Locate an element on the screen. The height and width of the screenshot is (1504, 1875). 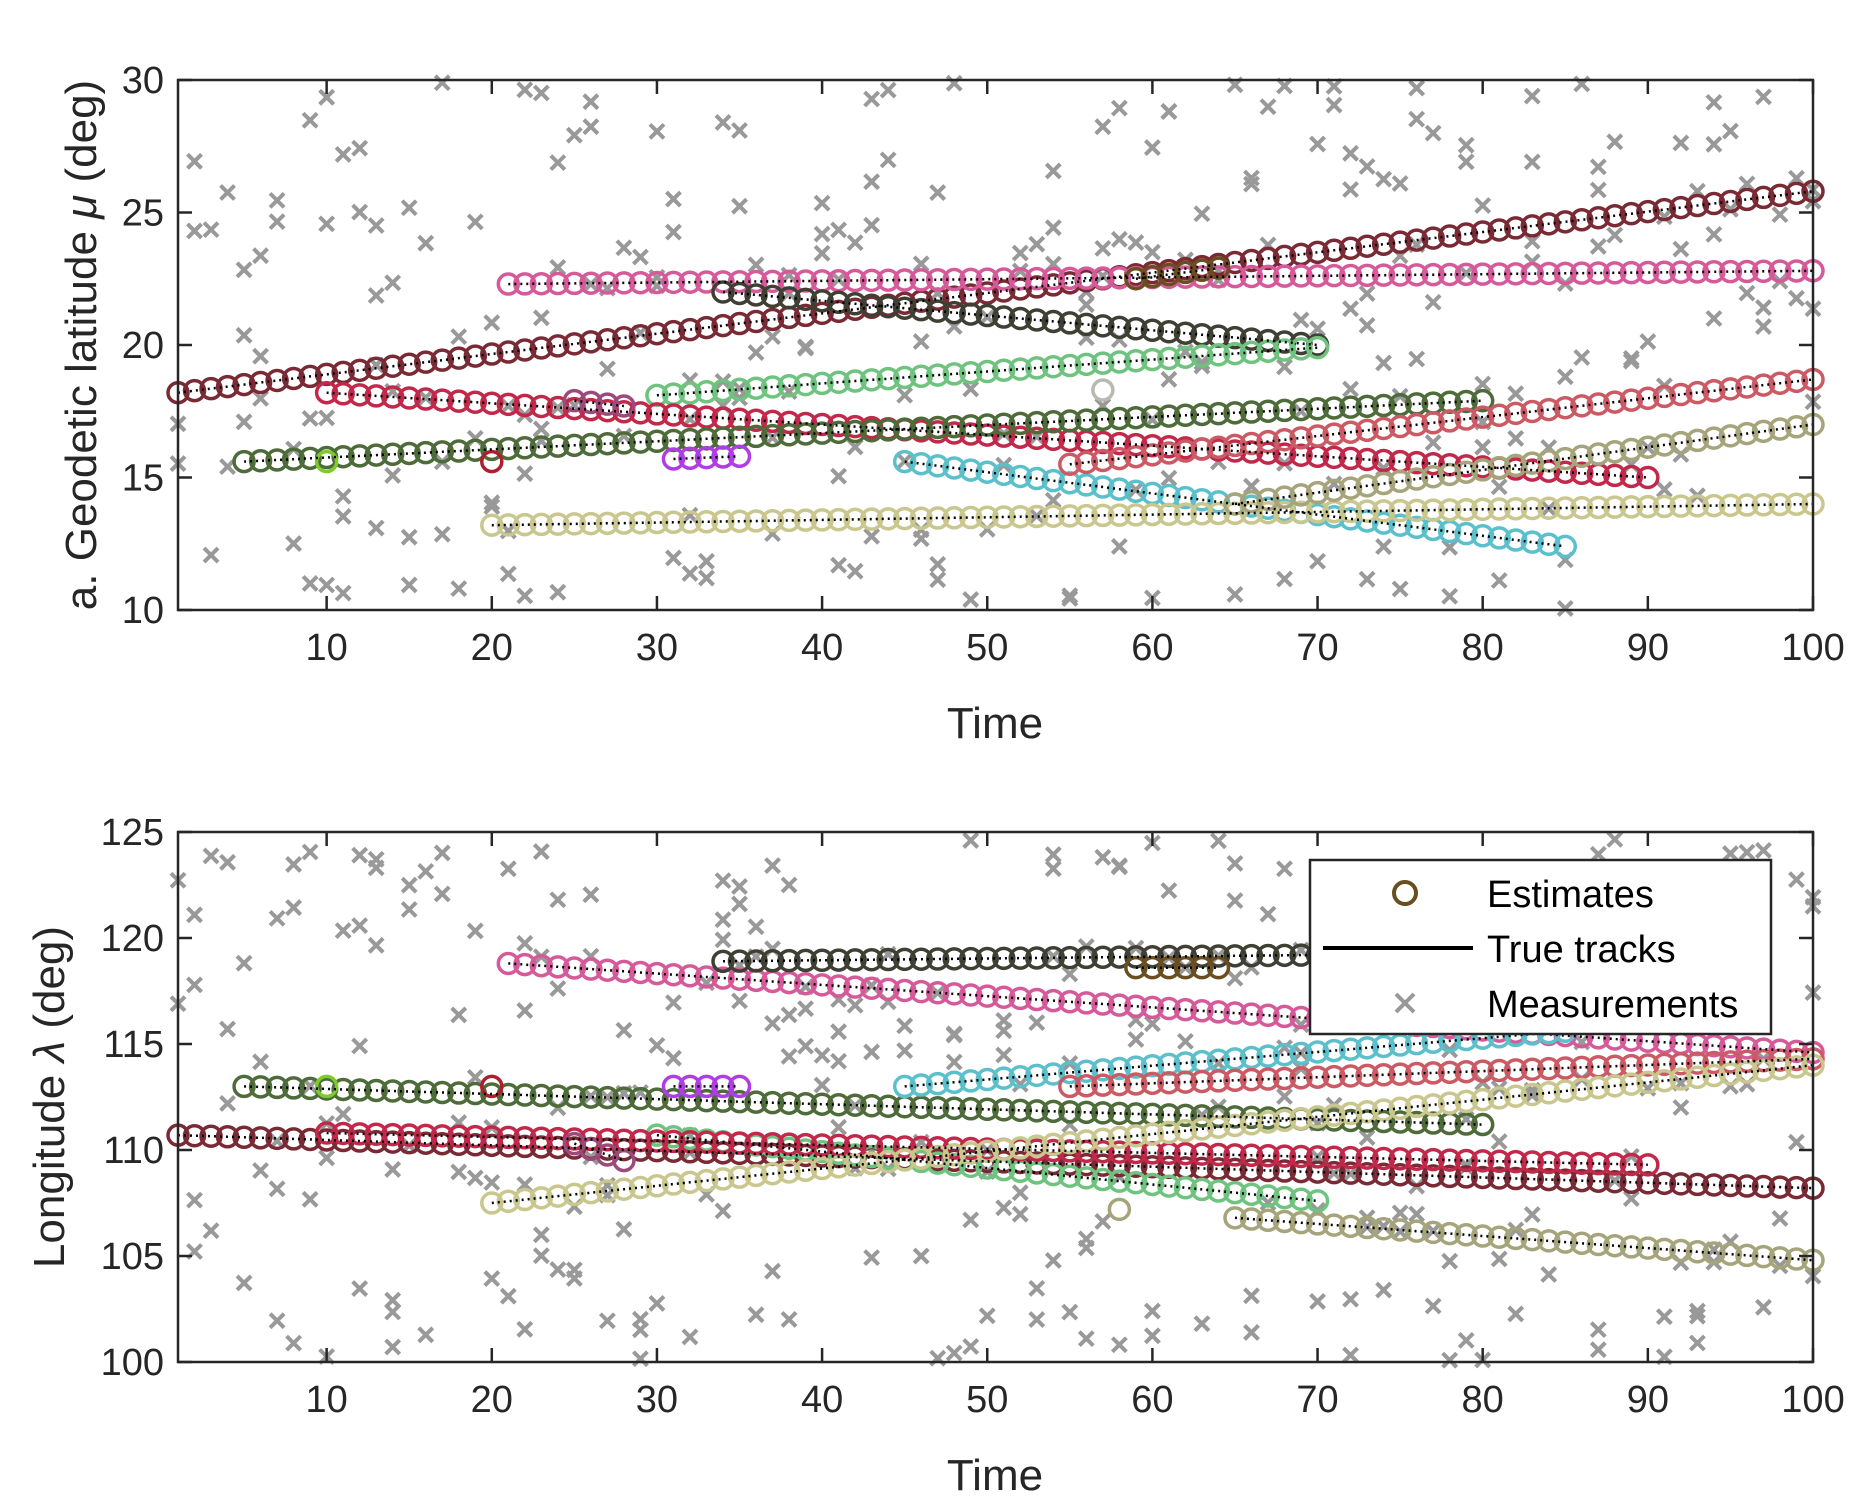
latitude-x-tick-label: 50 is located at coordinates (987, 648).